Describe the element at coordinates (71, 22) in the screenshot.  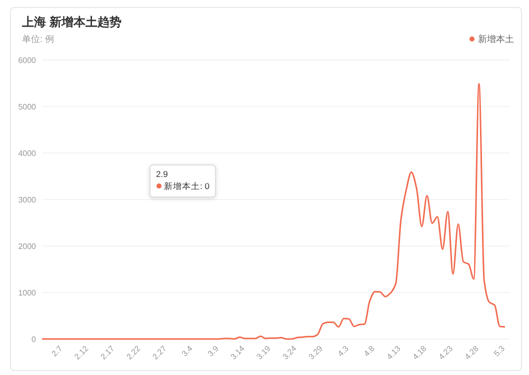
I see `chart-title: 上海 新增本土趋势` at that location.